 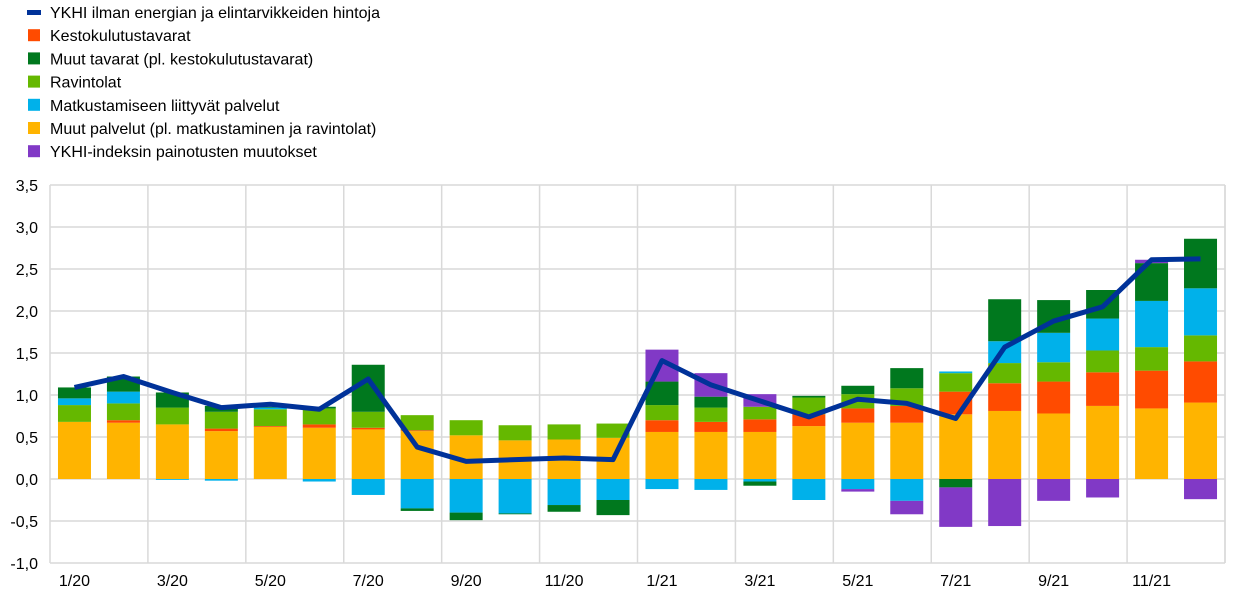 I want to click on legend-label: Muut tavarat (pl. kestokulutustavarat), so click(x=181, y=59).